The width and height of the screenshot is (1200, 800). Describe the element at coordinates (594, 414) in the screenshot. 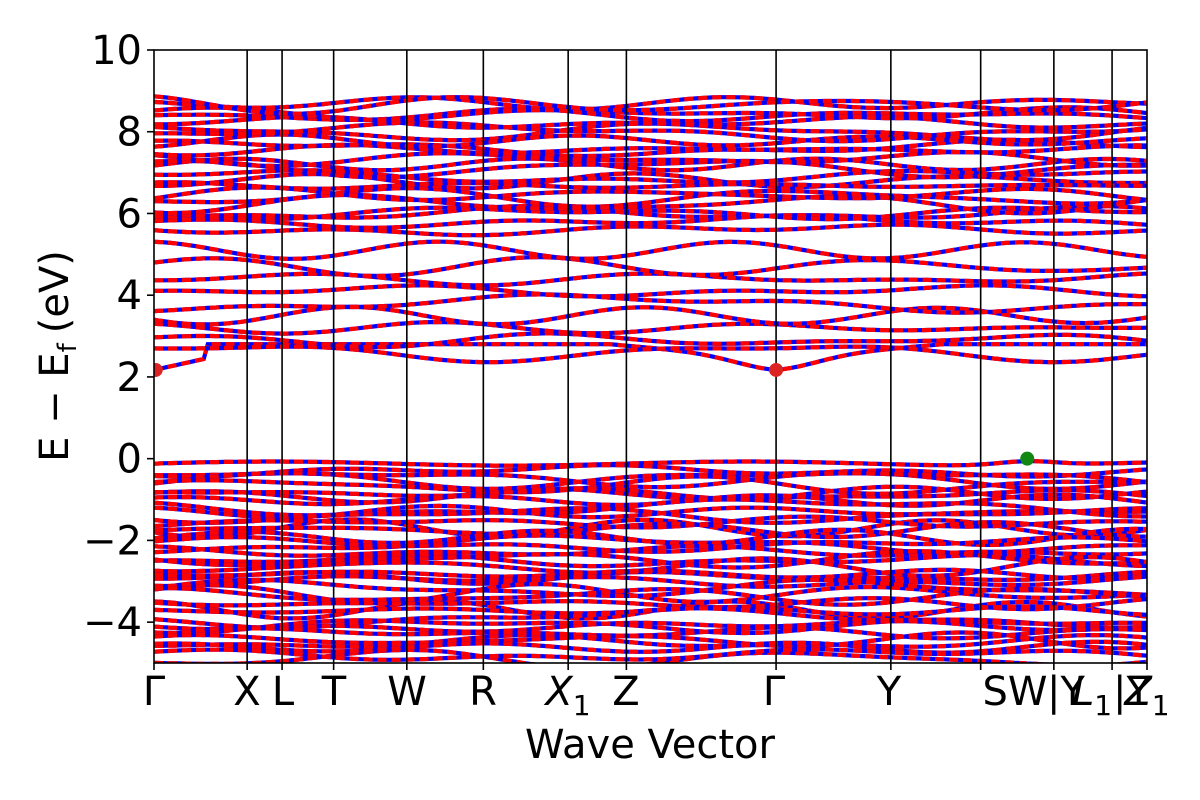

I see `extrema-markers` at that location.